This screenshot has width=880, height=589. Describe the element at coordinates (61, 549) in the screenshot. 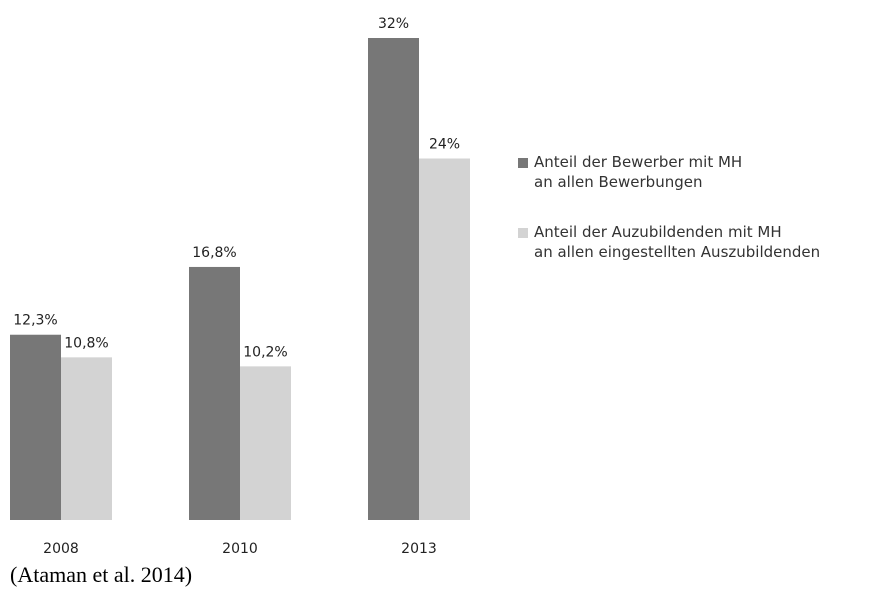

I see `x-tick-label: 2008` at that location.